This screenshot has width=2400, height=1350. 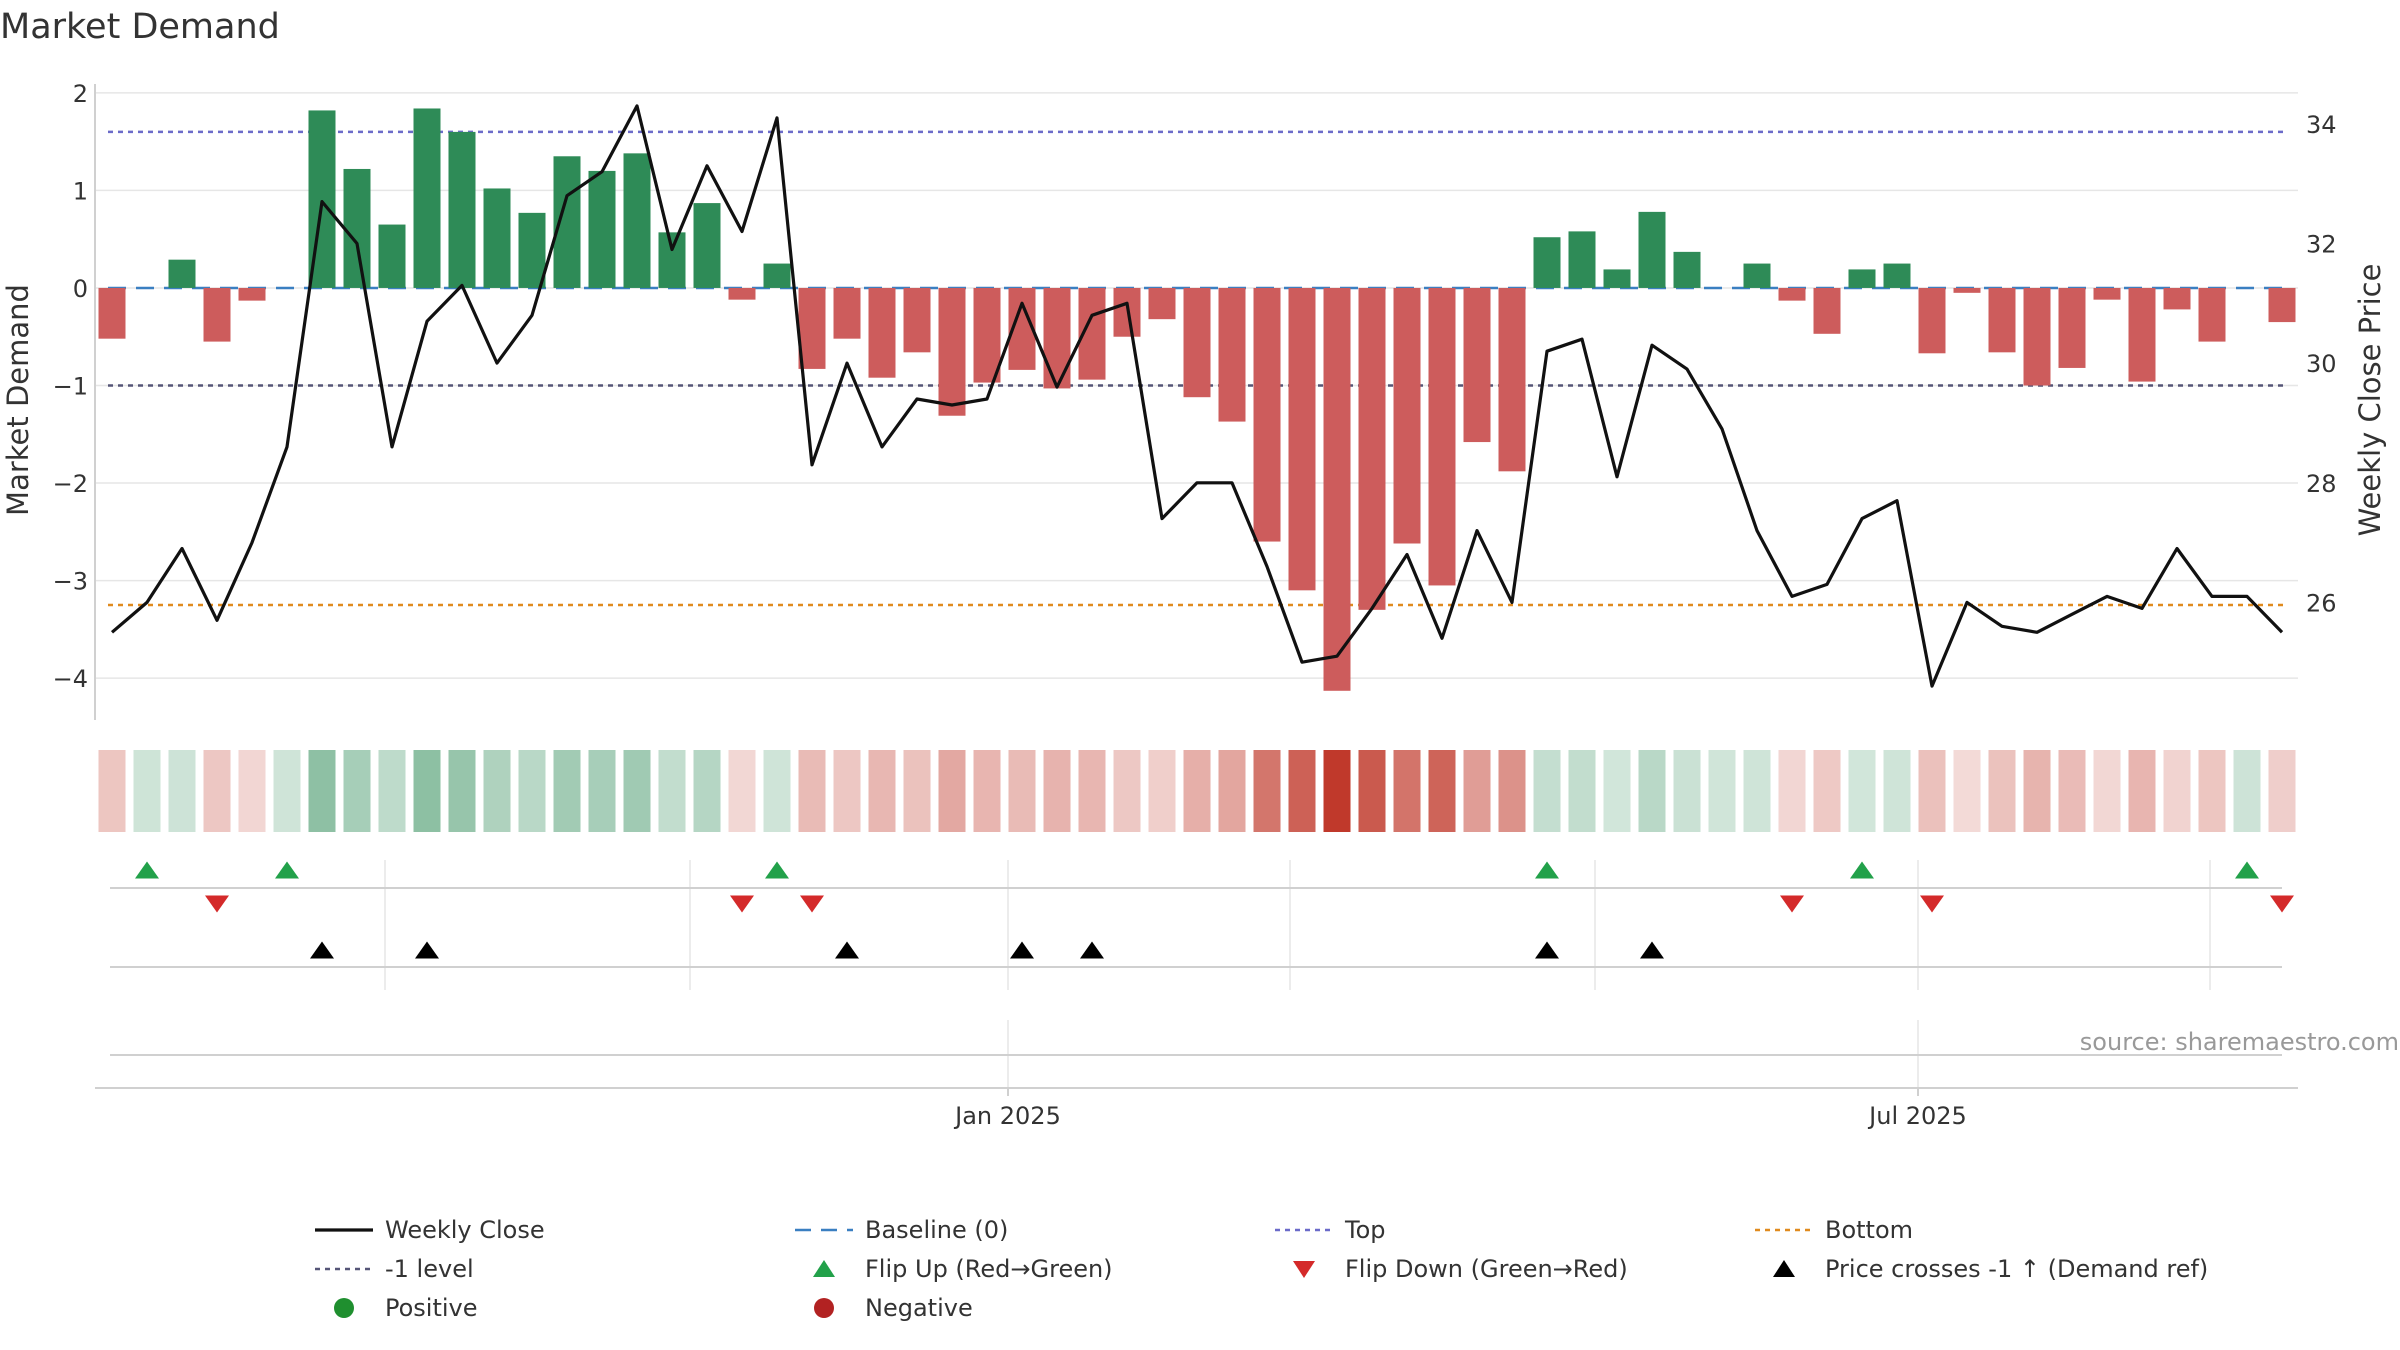 What do you see at coordinates (18, 400) in the screenshot?
I see `y-axis-left-label: Market Demand` at bounding box center [18, 400].